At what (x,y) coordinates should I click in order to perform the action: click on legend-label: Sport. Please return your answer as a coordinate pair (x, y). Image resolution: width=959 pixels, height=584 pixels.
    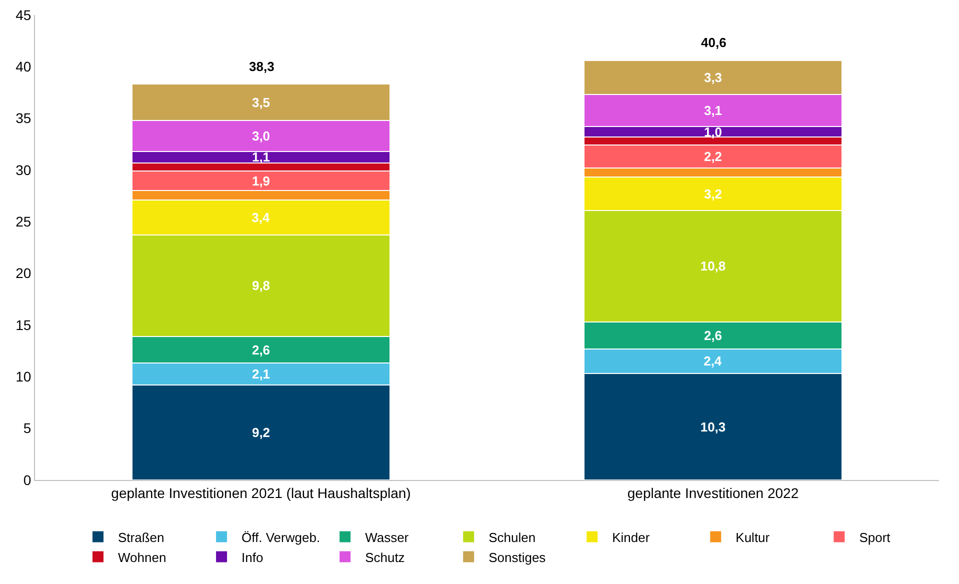
    Looking at the image, I should click on (875, 537).